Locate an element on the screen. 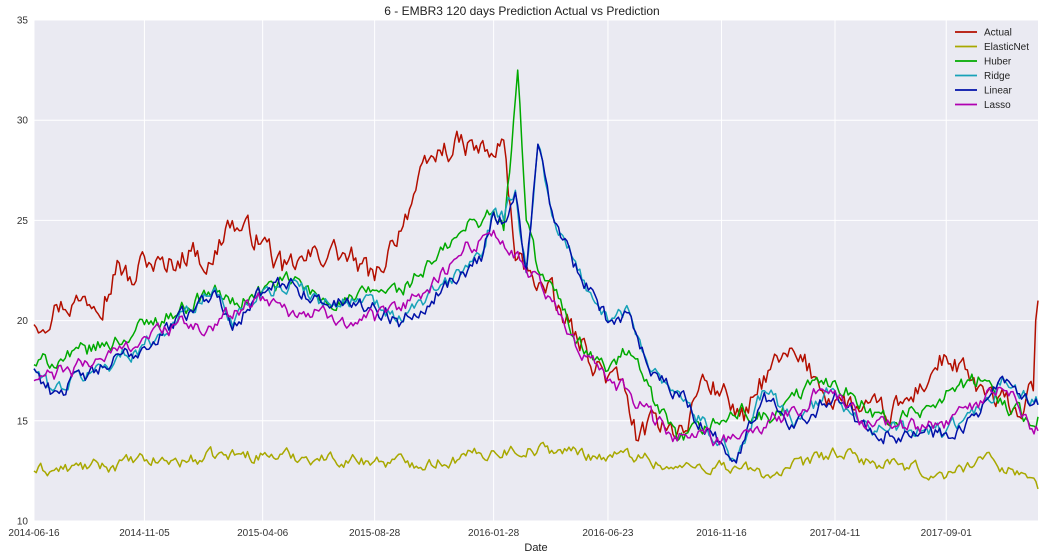  y-tick-labels: 10 15 20 25 30 35 is located at coordinates (23, 272).